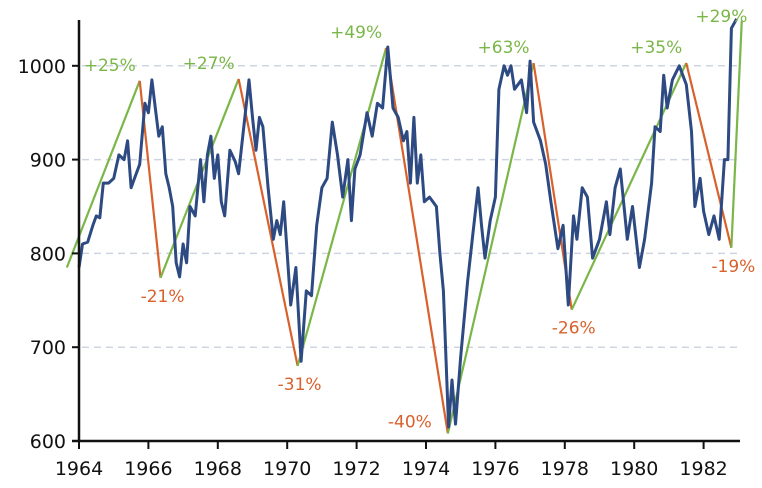 Image resolution: width=762 pixels, height=488 pixels. Describe the element at coordinates (148, 469) in the screenshot. I see `x-tick-label: 1966` at that location.